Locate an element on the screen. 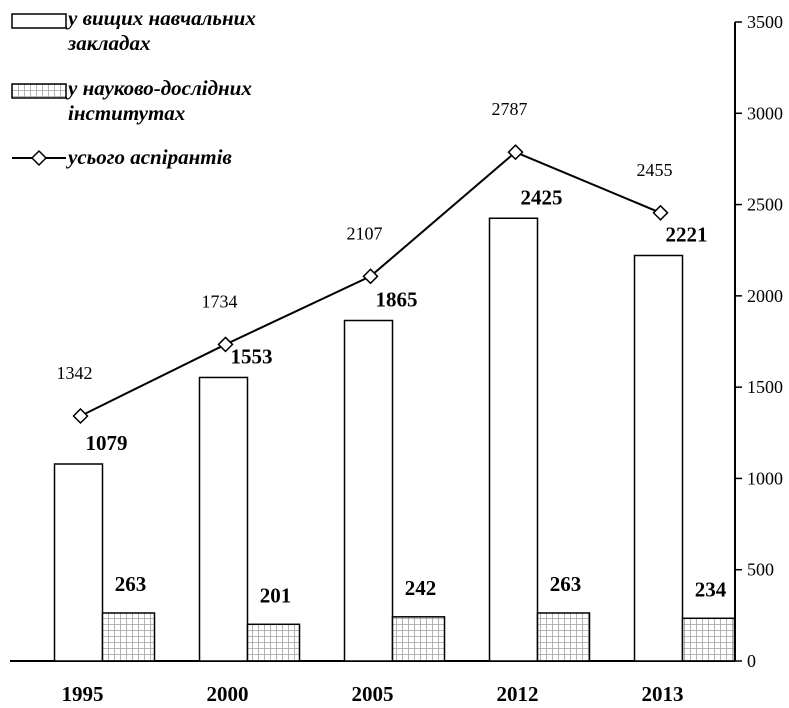  legend-label: усього аспірантів is located at coordinates (150, 157).